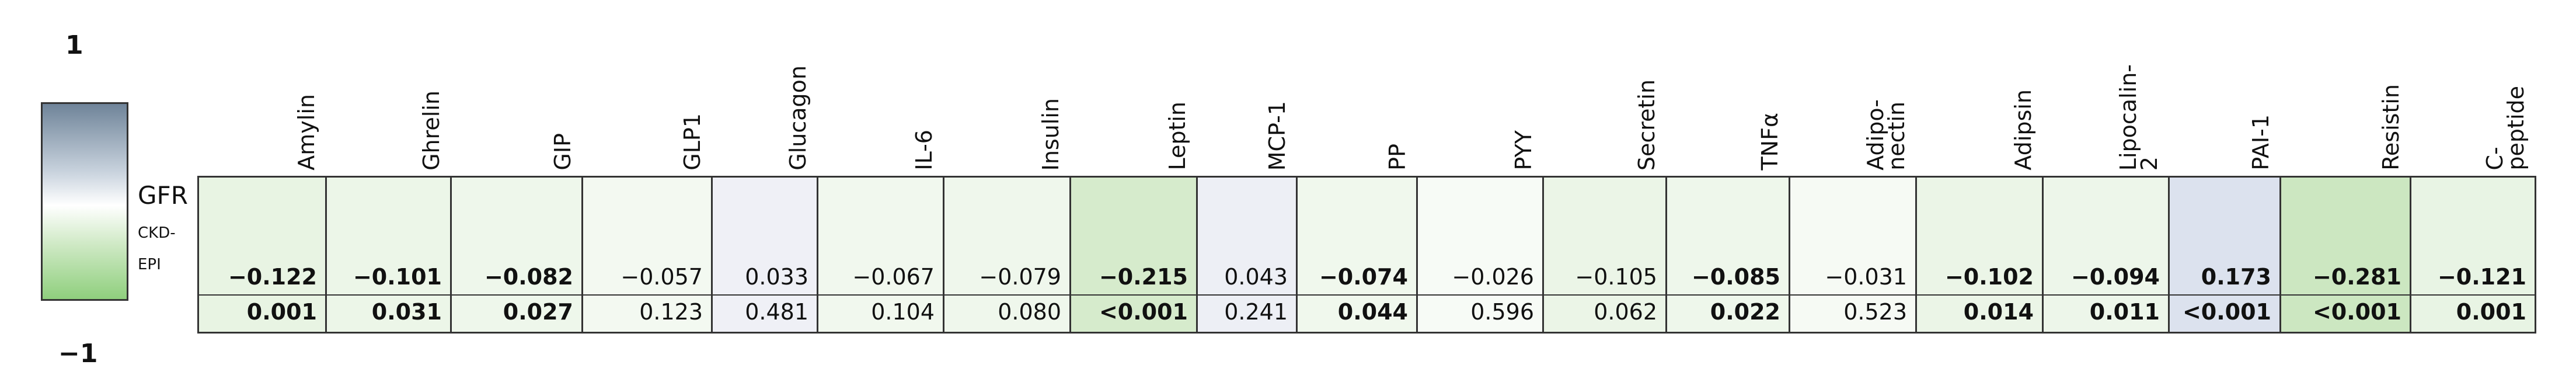 This screenshot has width=2576, height=389. I want to click on row-sublabel: CKD- EPI, so click(157, 248).